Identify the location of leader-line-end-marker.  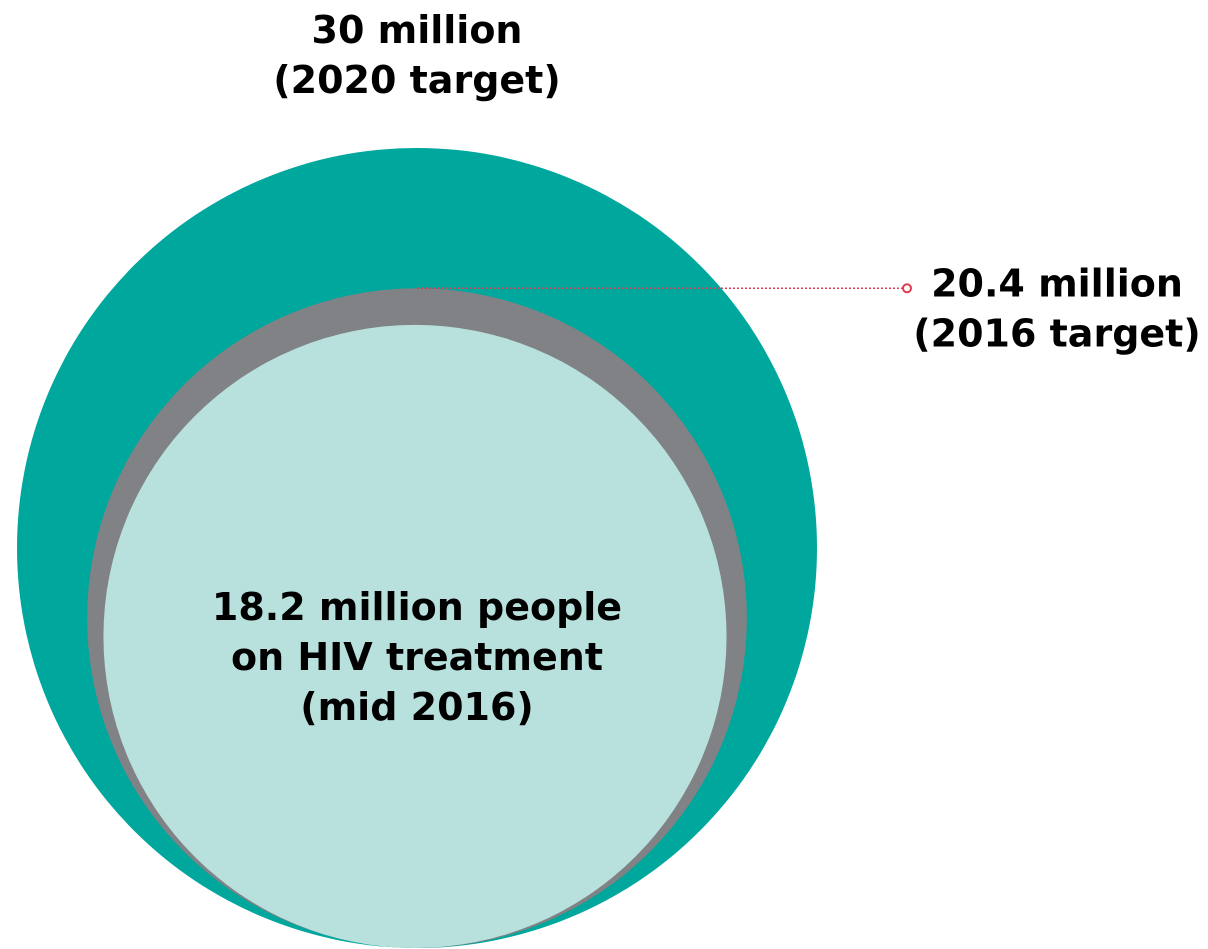
(907, 288).